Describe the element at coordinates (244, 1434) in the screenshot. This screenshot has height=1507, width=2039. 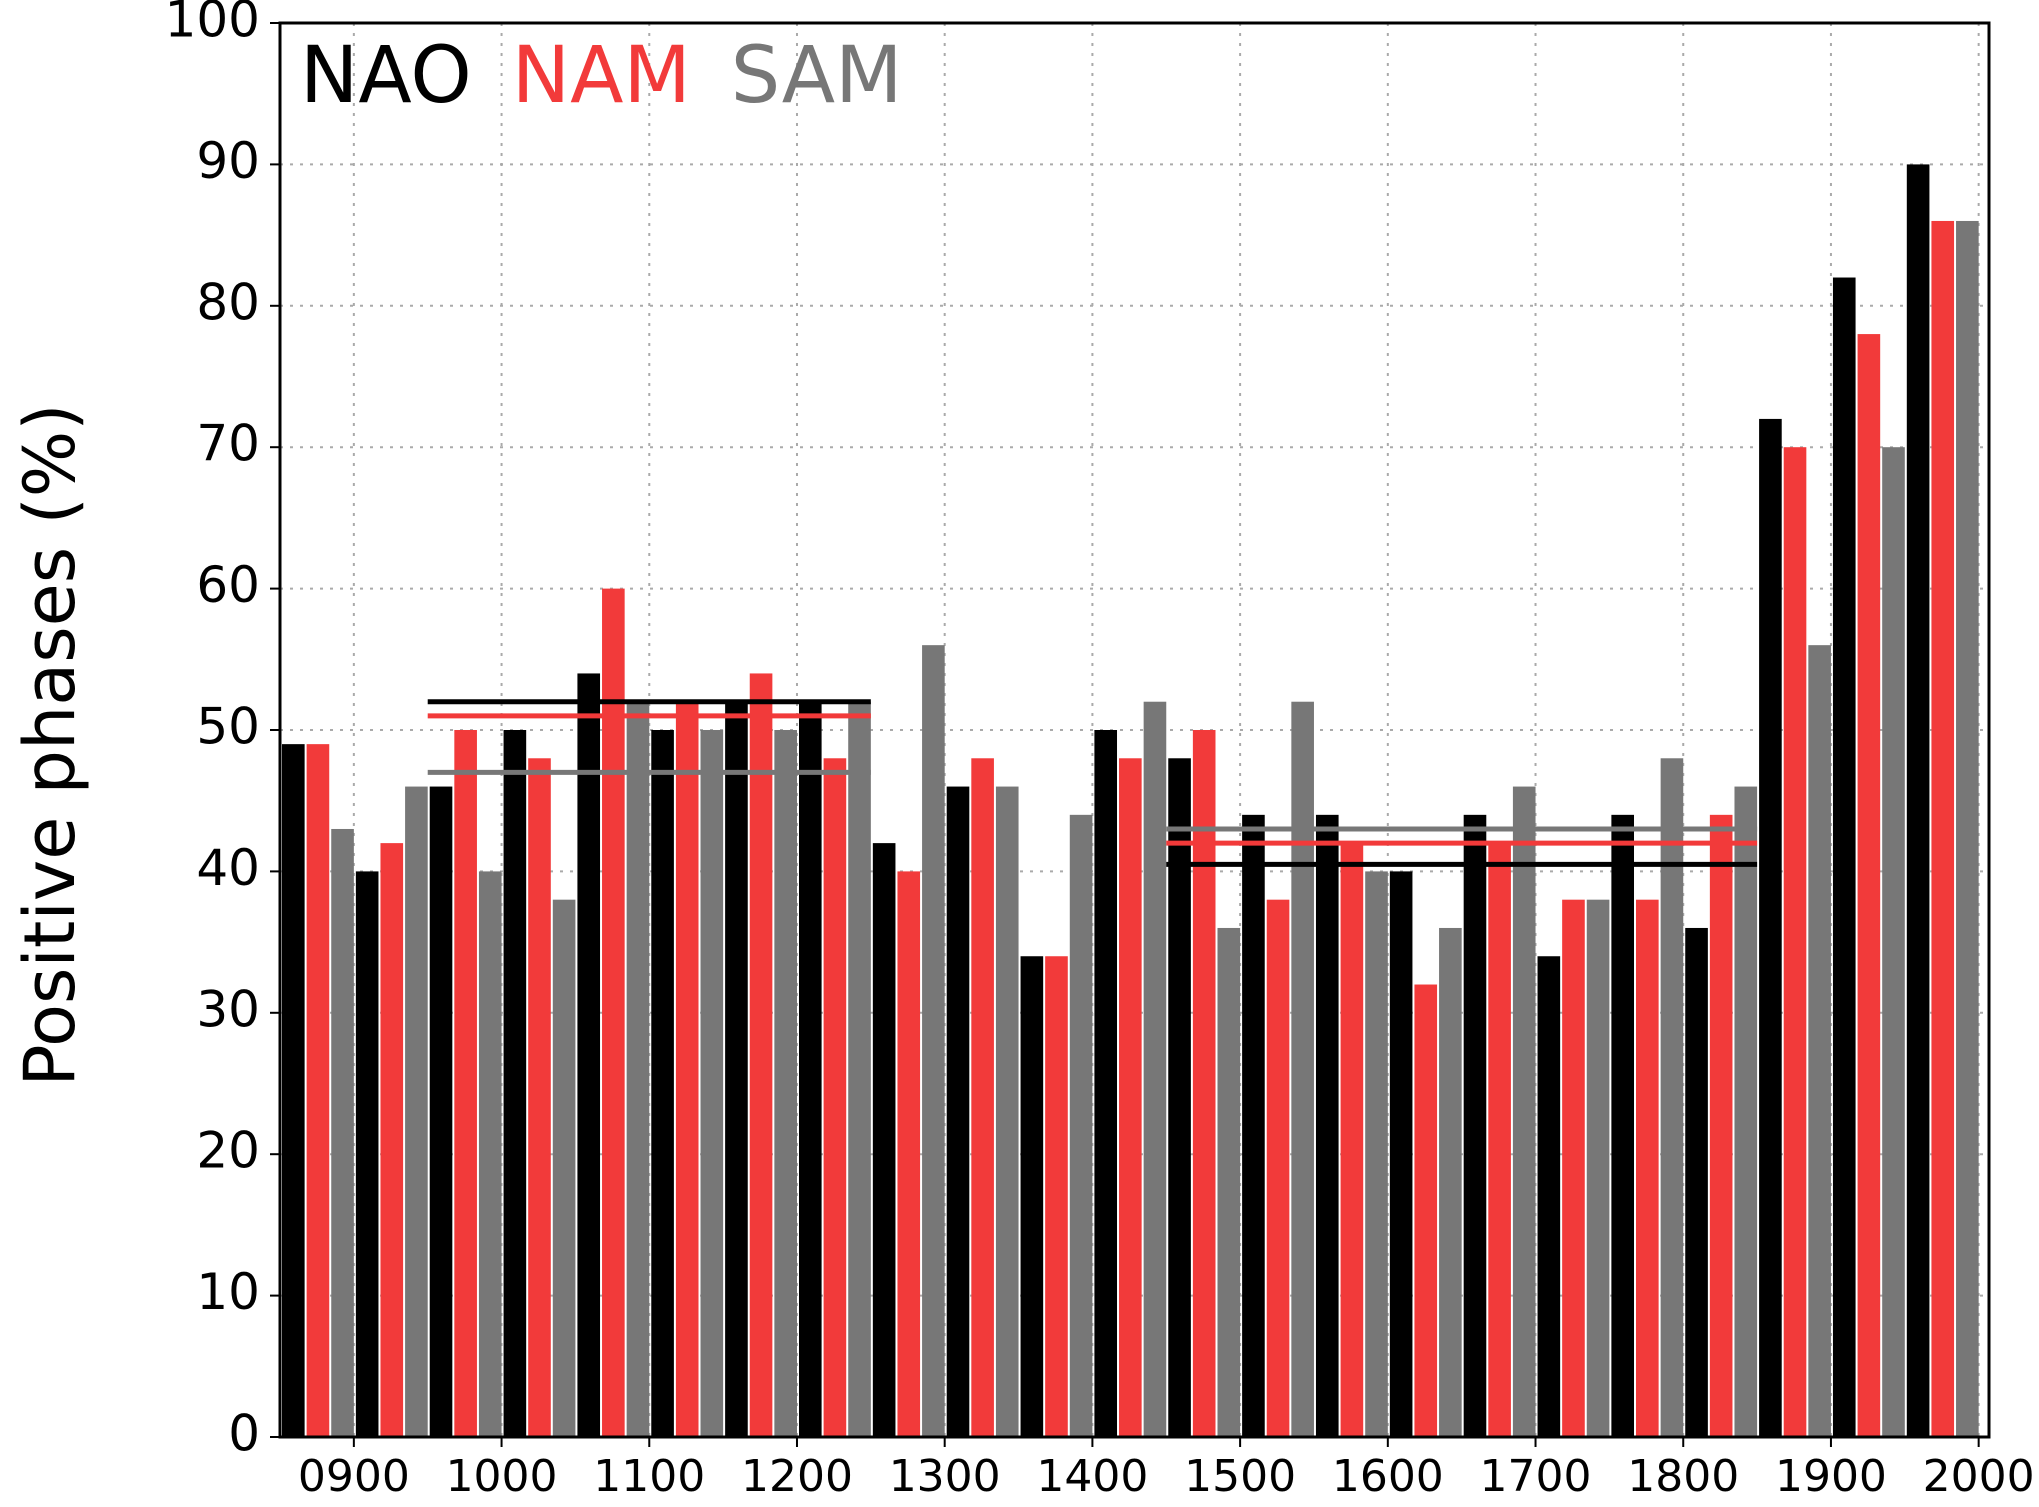
I see `y-tick-label: 0` at that location.